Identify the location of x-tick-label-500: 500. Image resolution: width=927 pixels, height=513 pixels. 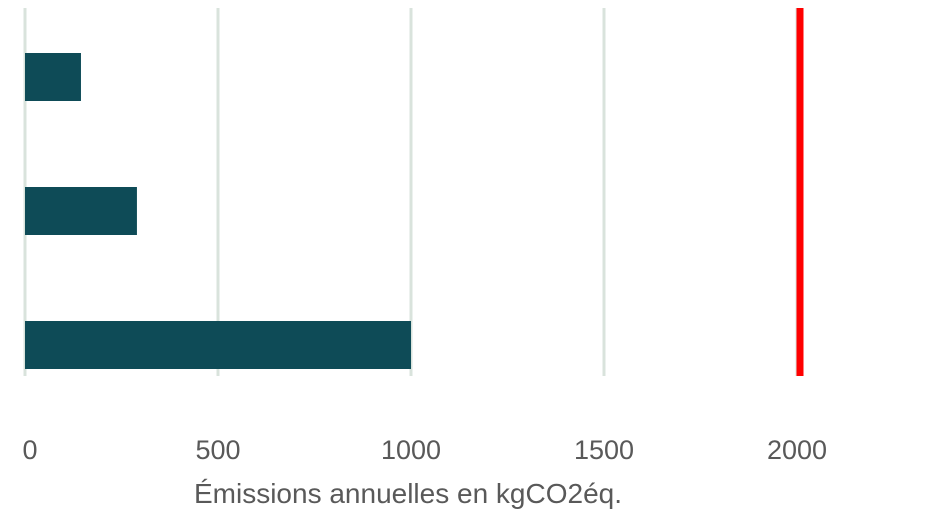
(217, 450).